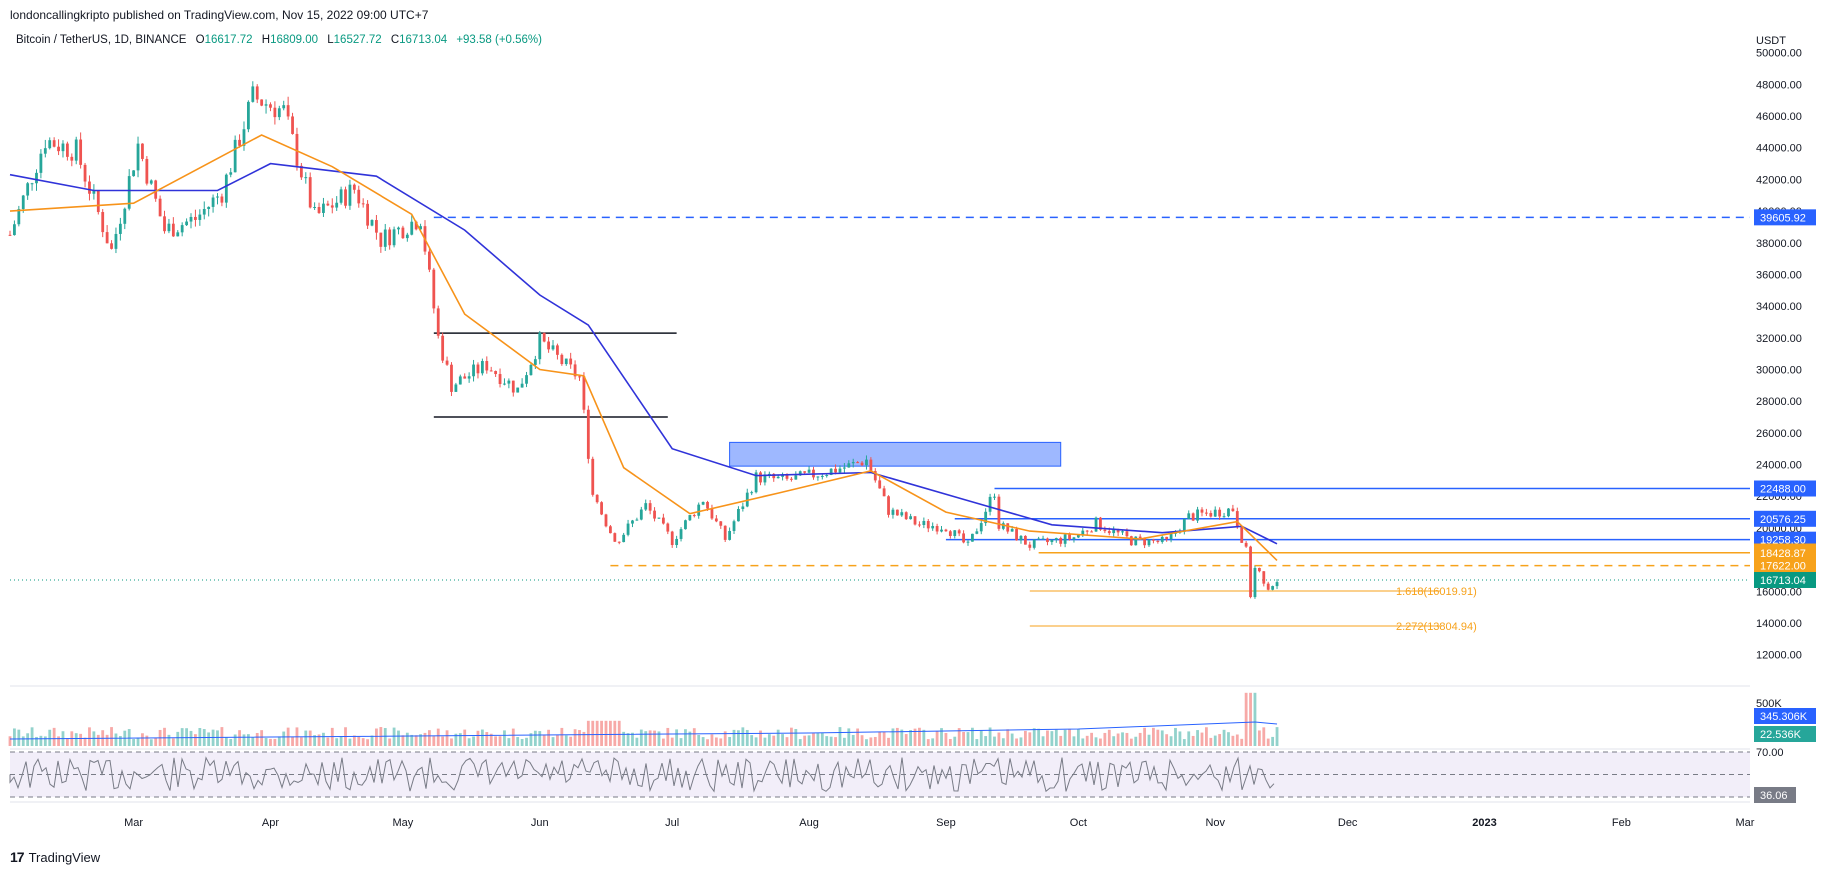 This screenshot has width=1834, height=875. Describe the element at coordinates (55, 857) in the screenshot. I see `tradingview-logo: 17 TradingView` at that location.